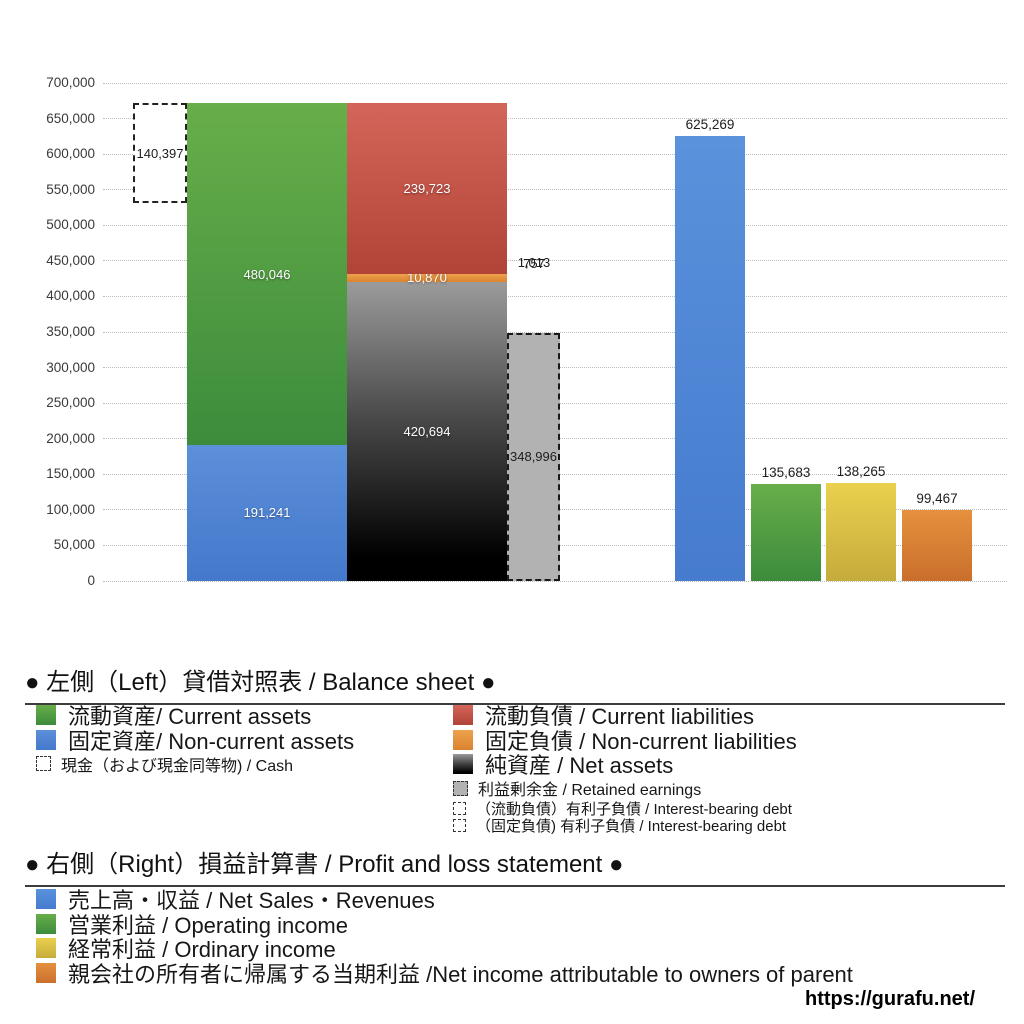 The height and width of the screenshot is (1024, 1024). Describe the element at coordinates (70, 225) in the screenshot. I see `y-axis-tick-label: 500,000` at that location.